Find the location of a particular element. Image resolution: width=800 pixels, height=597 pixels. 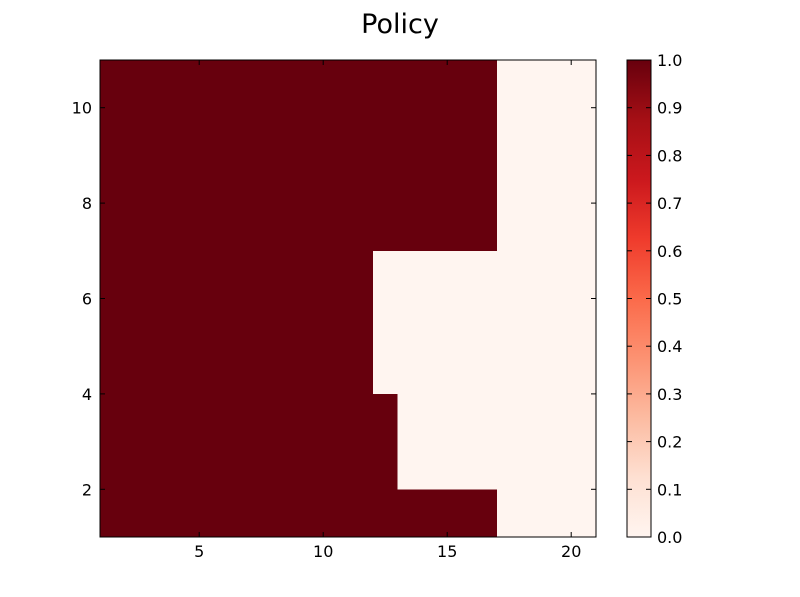

colorbar-tick-label: 0.8 is located at coordinates (669, 155).